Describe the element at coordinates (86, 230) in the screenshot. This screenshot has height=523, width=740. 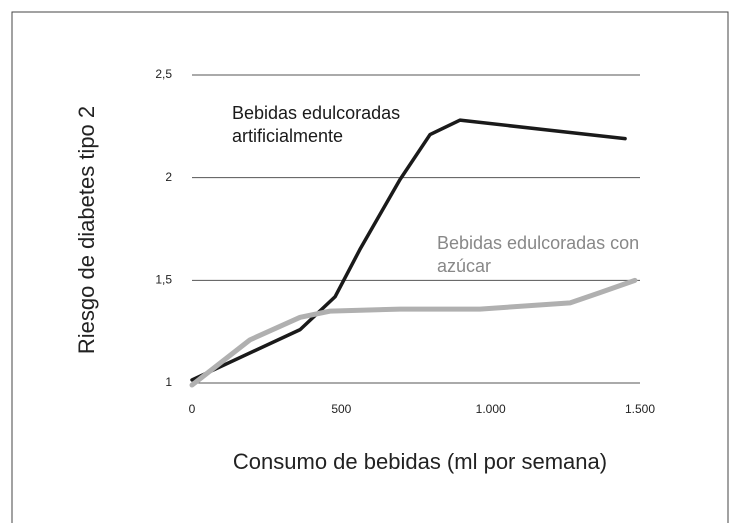
I see `y-axis-label: Riesgo de diabetes tipo 2` at that location.